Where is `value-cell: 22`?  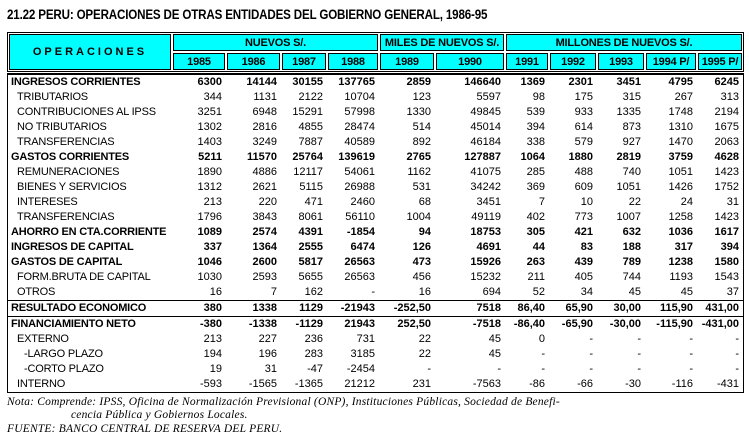
value-cell: 22 is located at coordinates (424, 339).